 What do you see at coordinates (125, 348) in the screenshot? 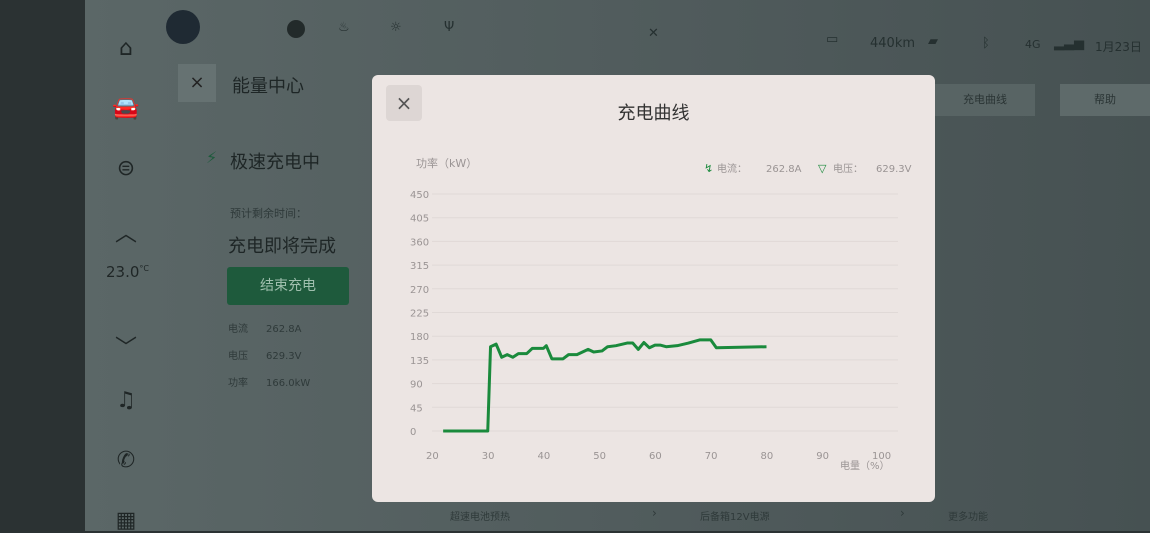
I see `chevron-down-icon: ﹀` at bounding box center [125, 348].